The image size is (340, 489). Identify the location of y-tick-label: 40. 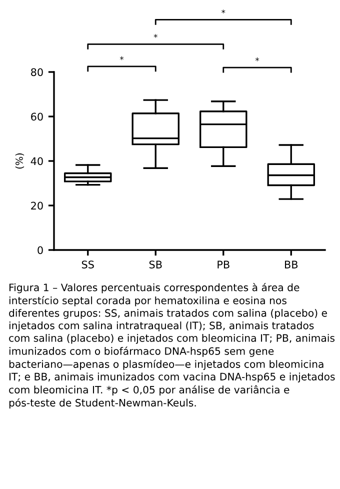
(36, 161).